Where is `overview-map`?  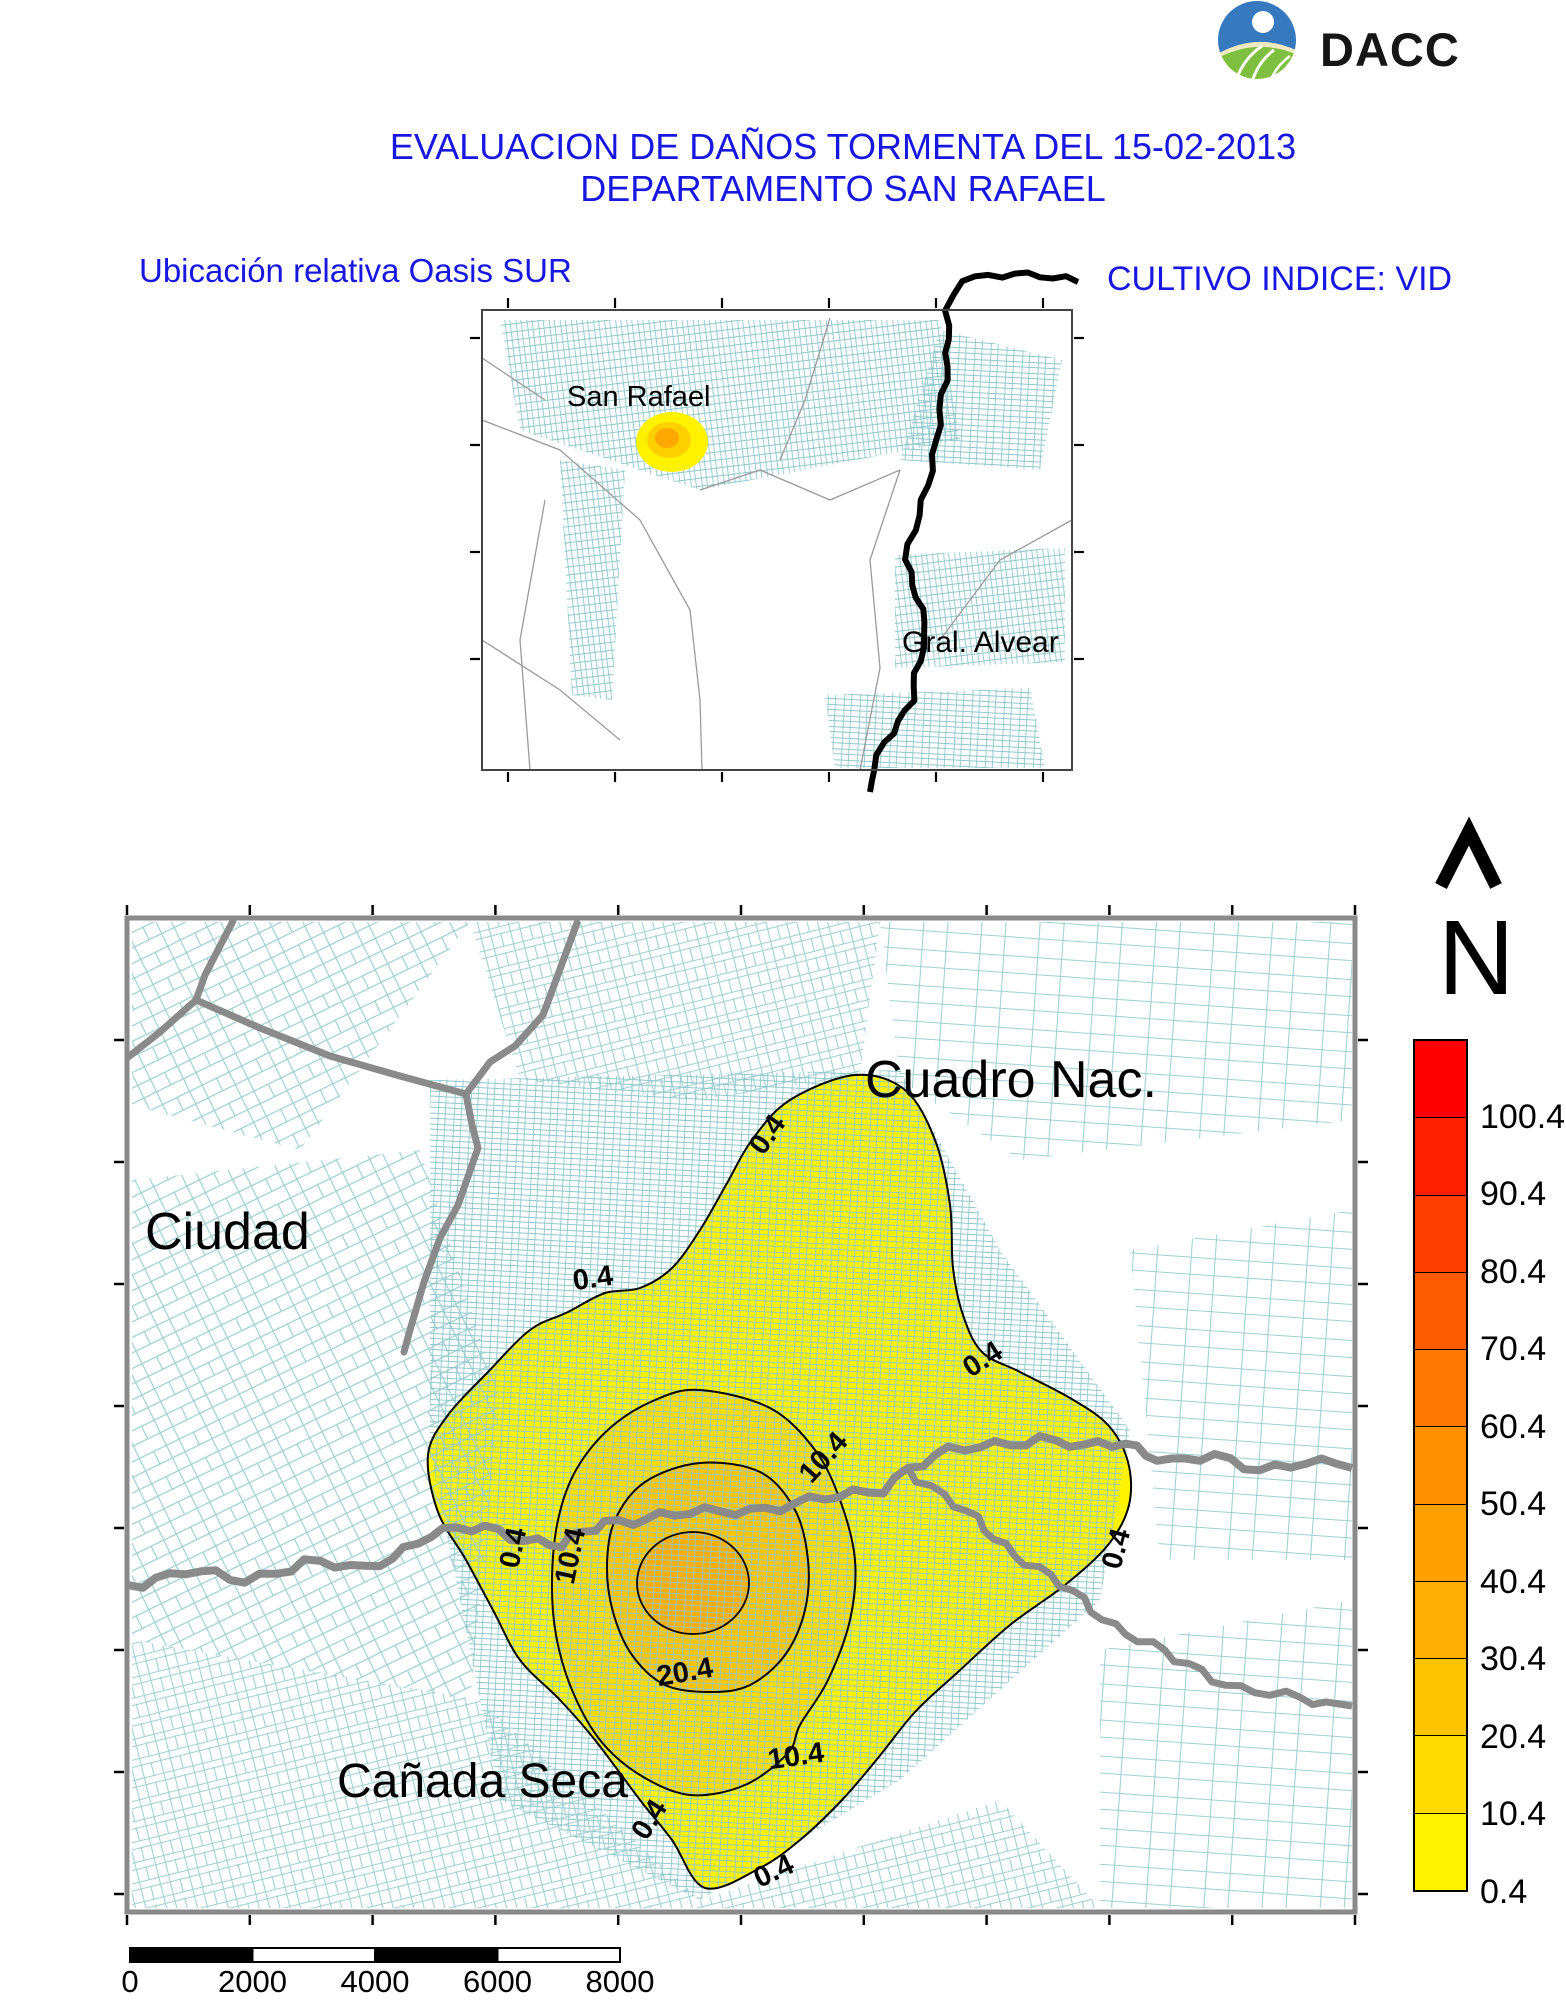 overview-map is located at coordinates (777, 531).